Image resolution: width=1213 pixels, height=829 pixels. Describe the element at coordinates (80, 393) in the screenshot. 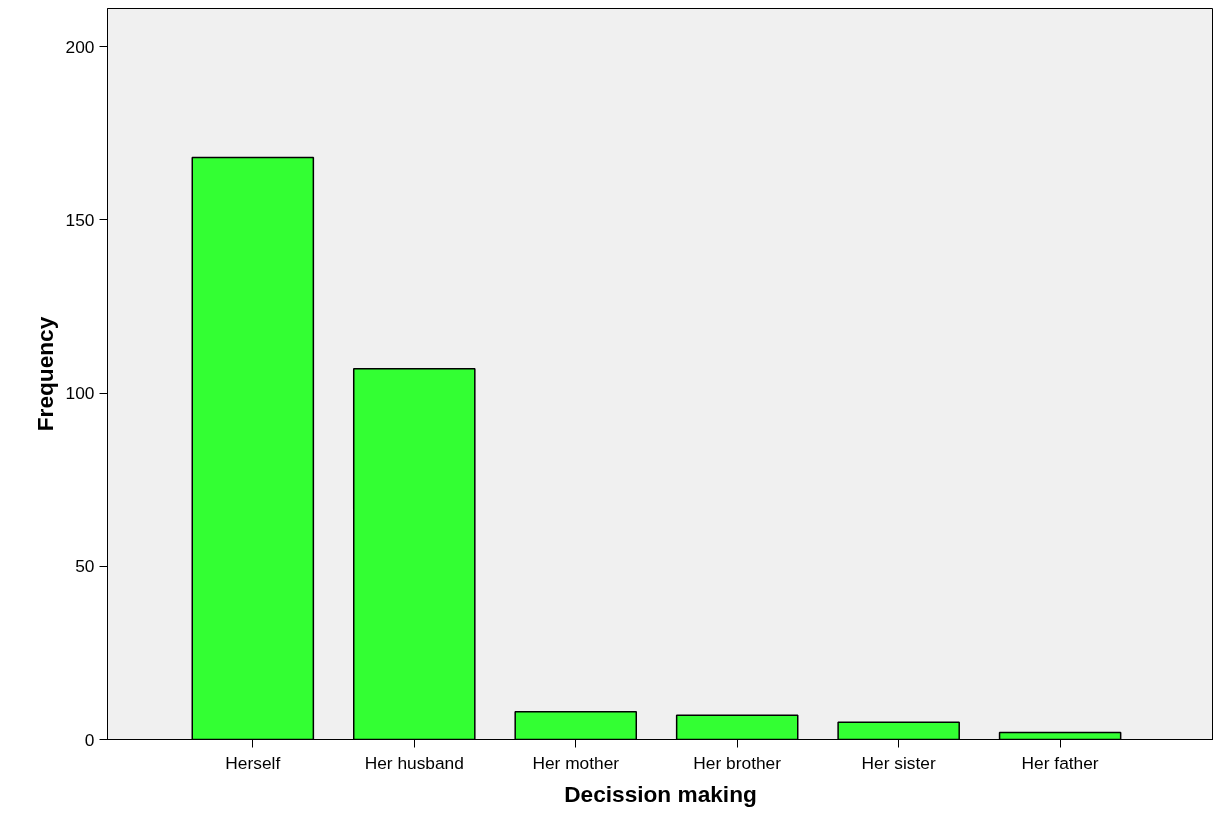

I see `y-tick-label: 100` at that location.